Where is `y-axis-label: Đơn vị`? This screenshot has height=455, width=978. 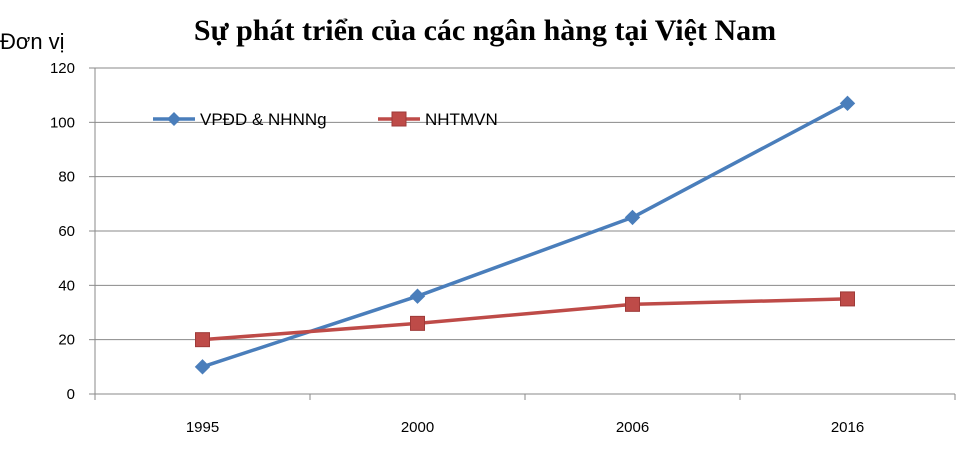 y-axis-label: Đơn vị is located at coordinates (32, 41).